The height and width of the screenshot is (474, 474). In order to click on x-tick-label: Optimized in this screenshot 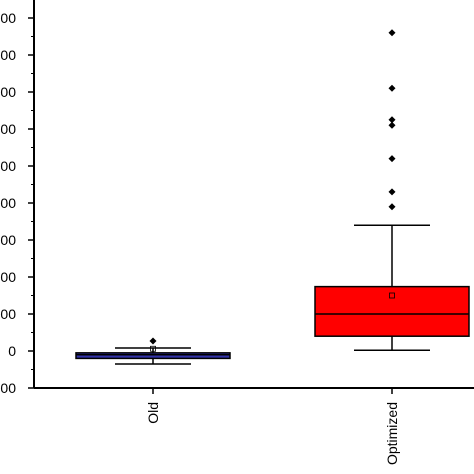, I will do `click(392, 433)`.